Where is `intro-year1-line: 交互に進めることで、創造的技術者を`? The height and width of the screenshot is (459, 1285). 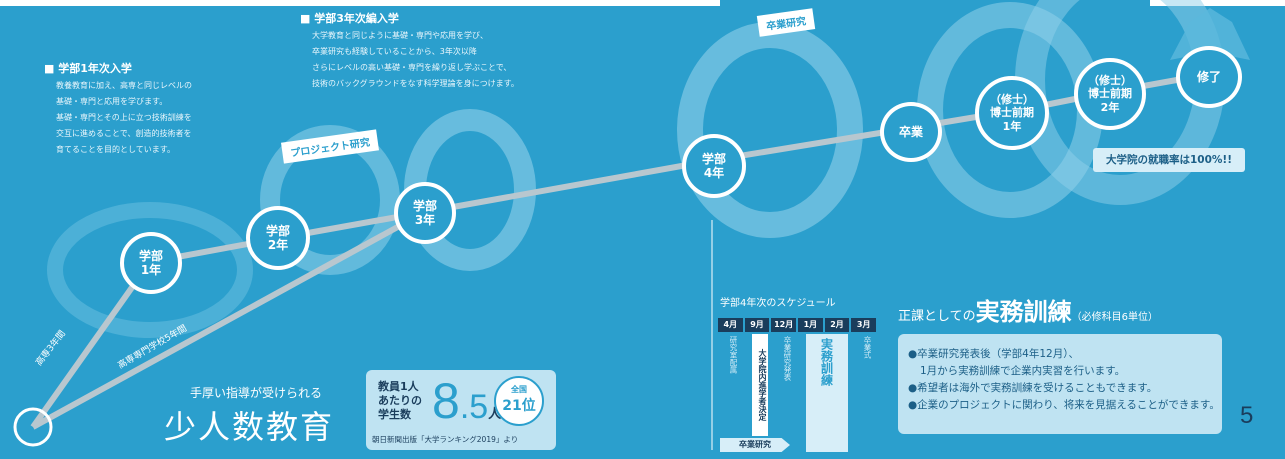
intro-year1-line: 交互に進めることで、創造的技術者を is located at coordinates (124, 133).